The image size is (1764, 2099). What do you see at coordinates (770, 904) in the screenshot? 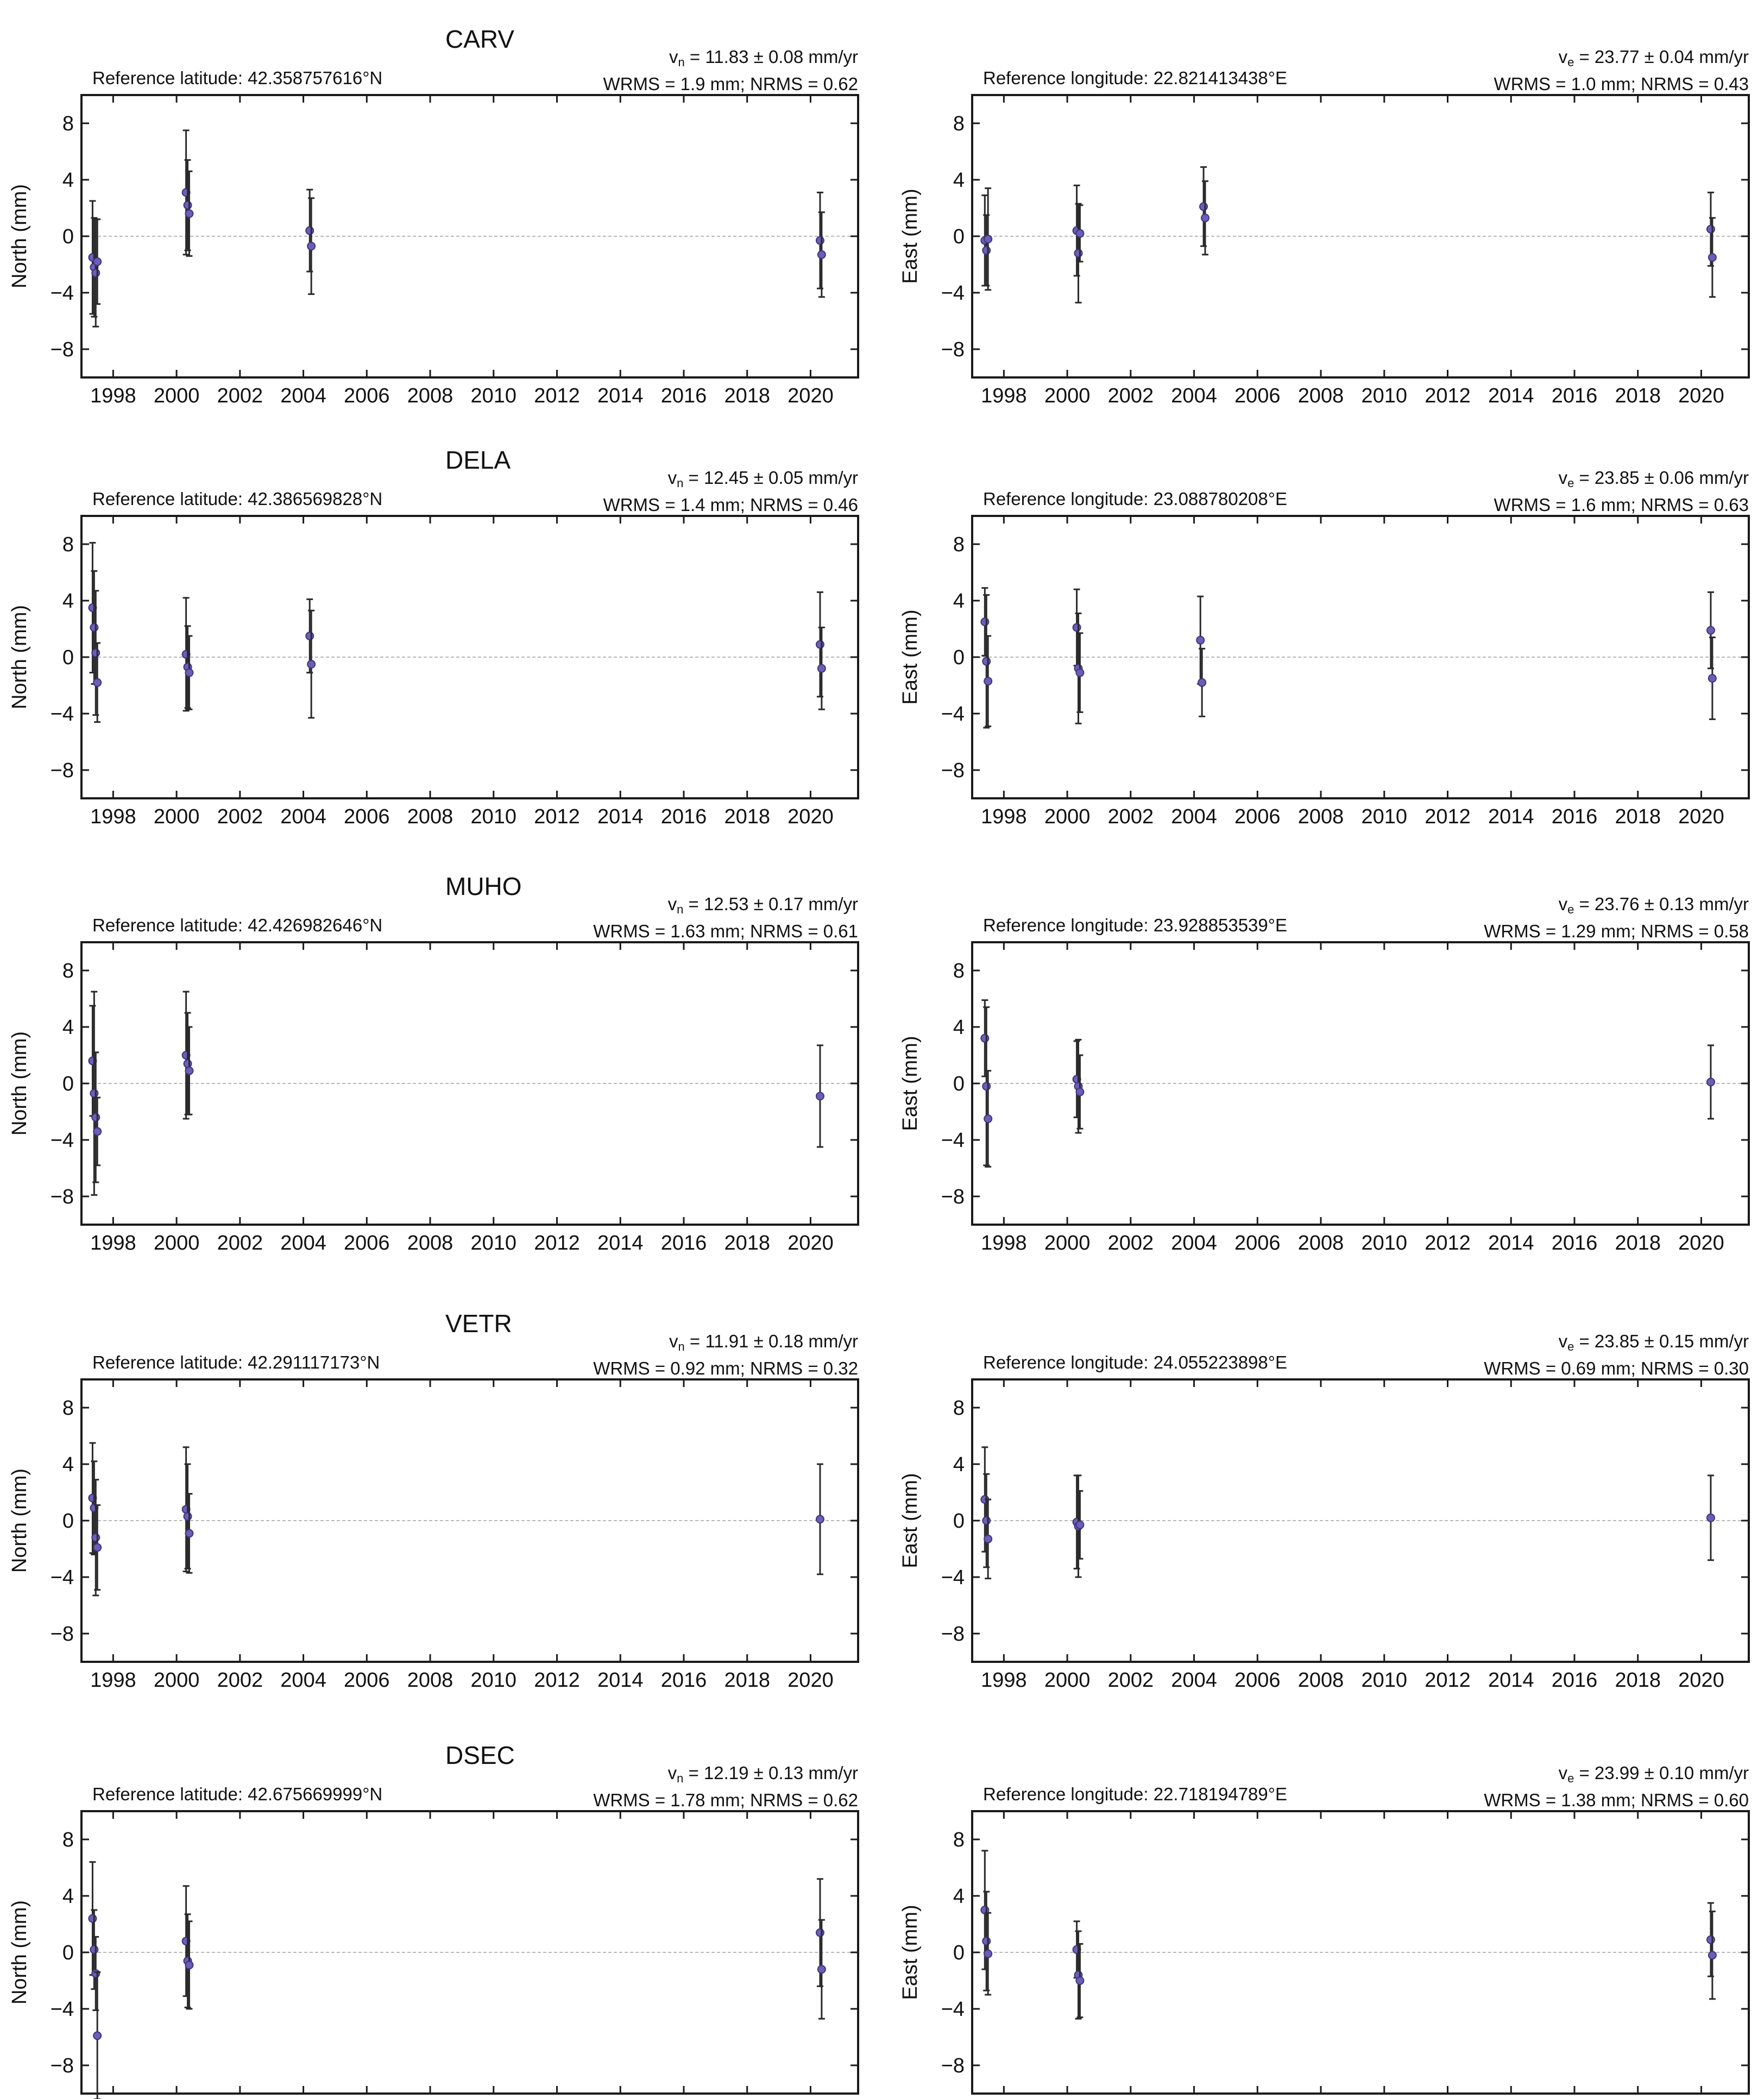
I see `velocity-value: = 12.53 ± 0.17 mm/yr` at bounding box center [770, 904].